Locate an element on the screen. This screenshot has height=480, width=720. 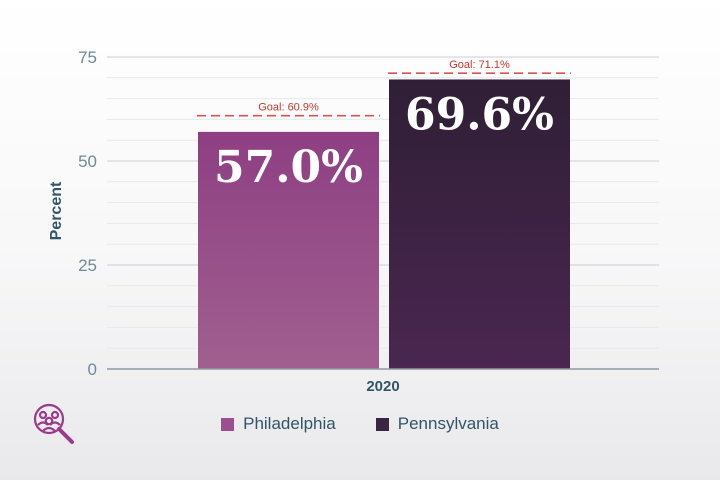
legend-label-pennsylvania: Pennsylvania is located at coordinates (448, 423).